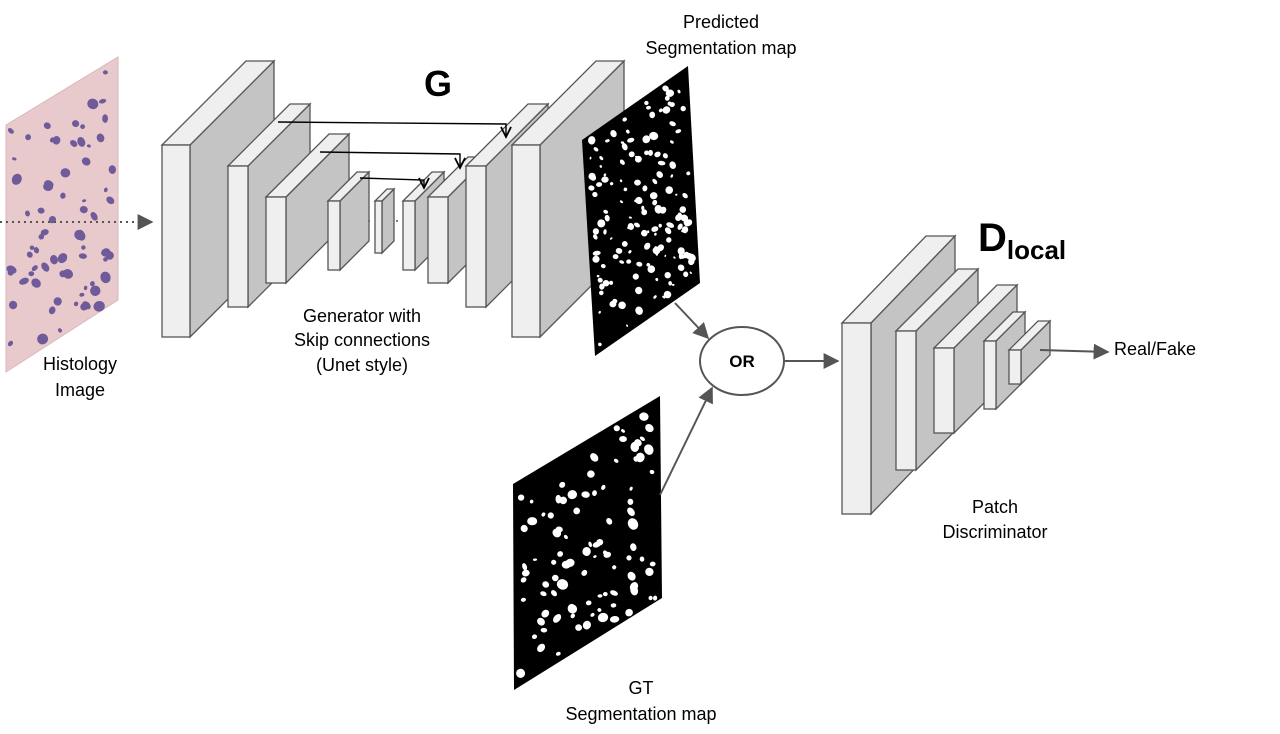 This screenshot has width=1280, height=734. I want to click on generator-decoder-block-3-front, so click(476, 236).